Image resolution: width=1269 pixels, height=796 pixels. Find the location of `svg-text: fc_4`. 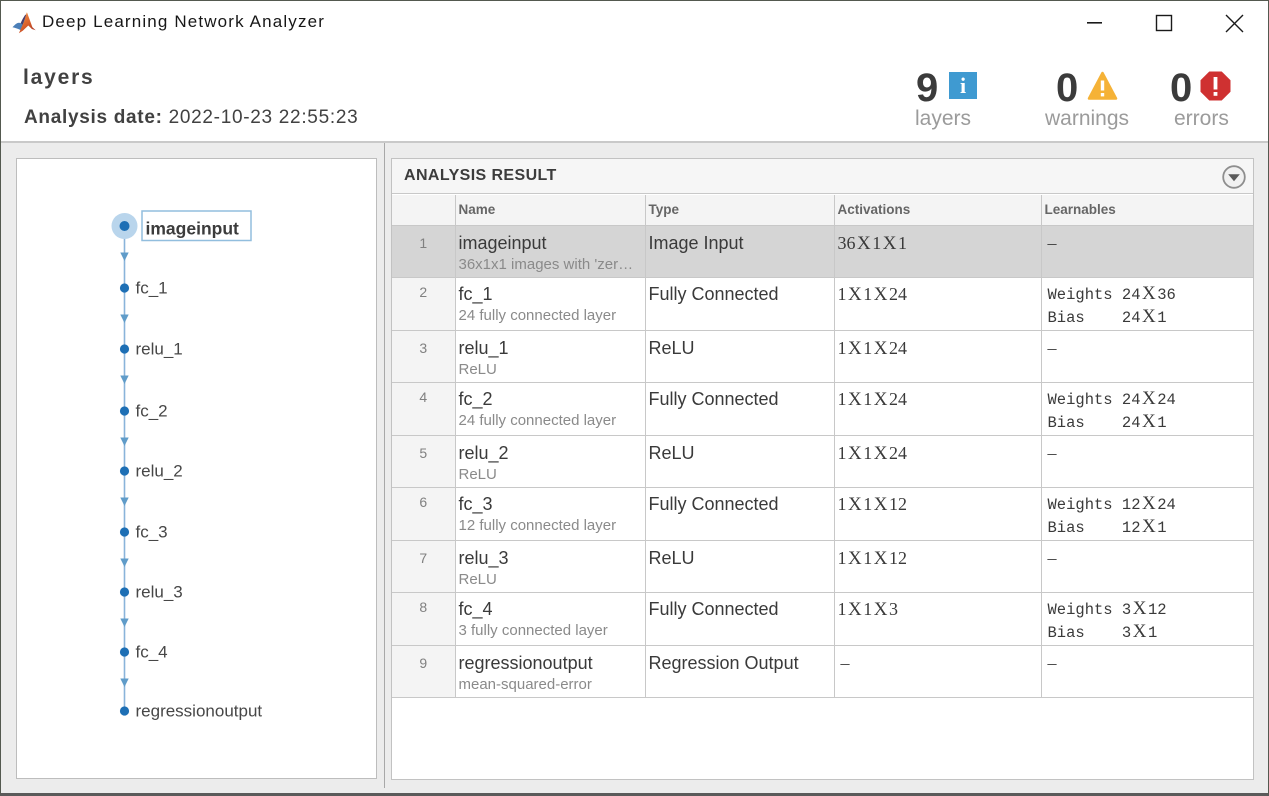

svg-text: fc_4 is located at coordinates (152, 652).